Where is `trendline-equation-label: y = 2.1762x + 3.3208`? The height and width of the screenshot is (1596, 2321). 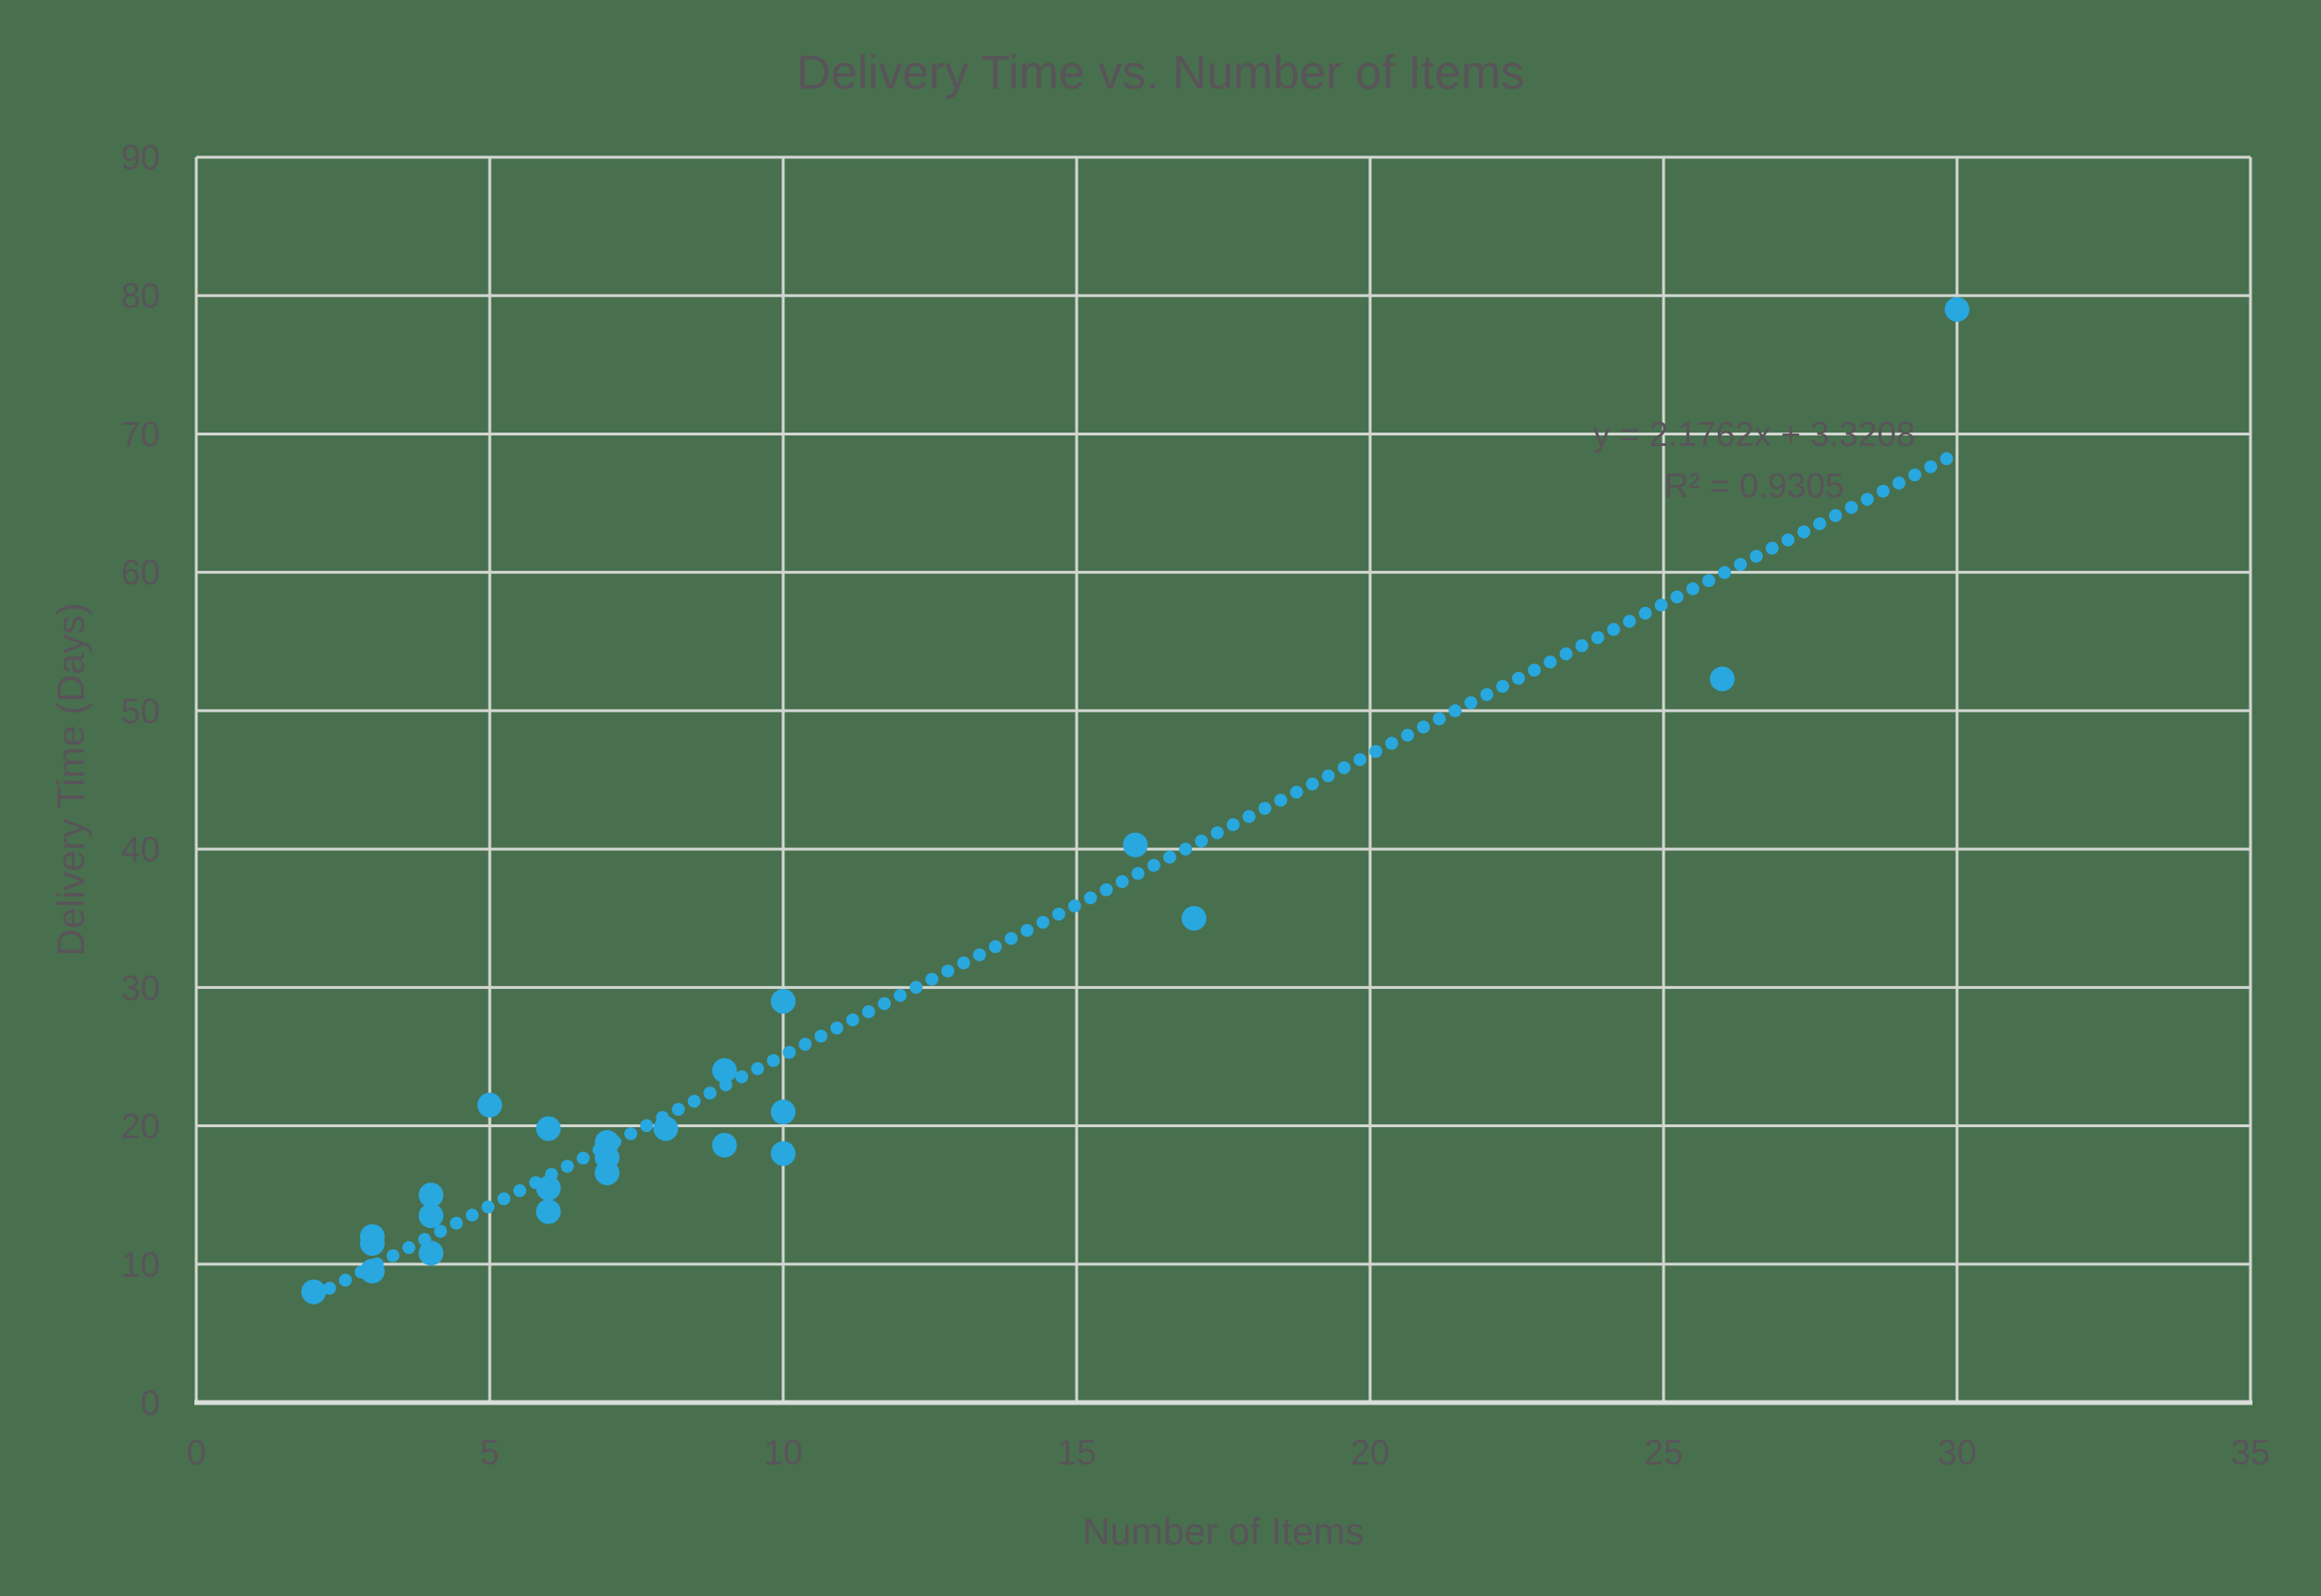 trendline-equation-label: y = 2.1762x + 3.3208 is located at coordinates (1754, 434).